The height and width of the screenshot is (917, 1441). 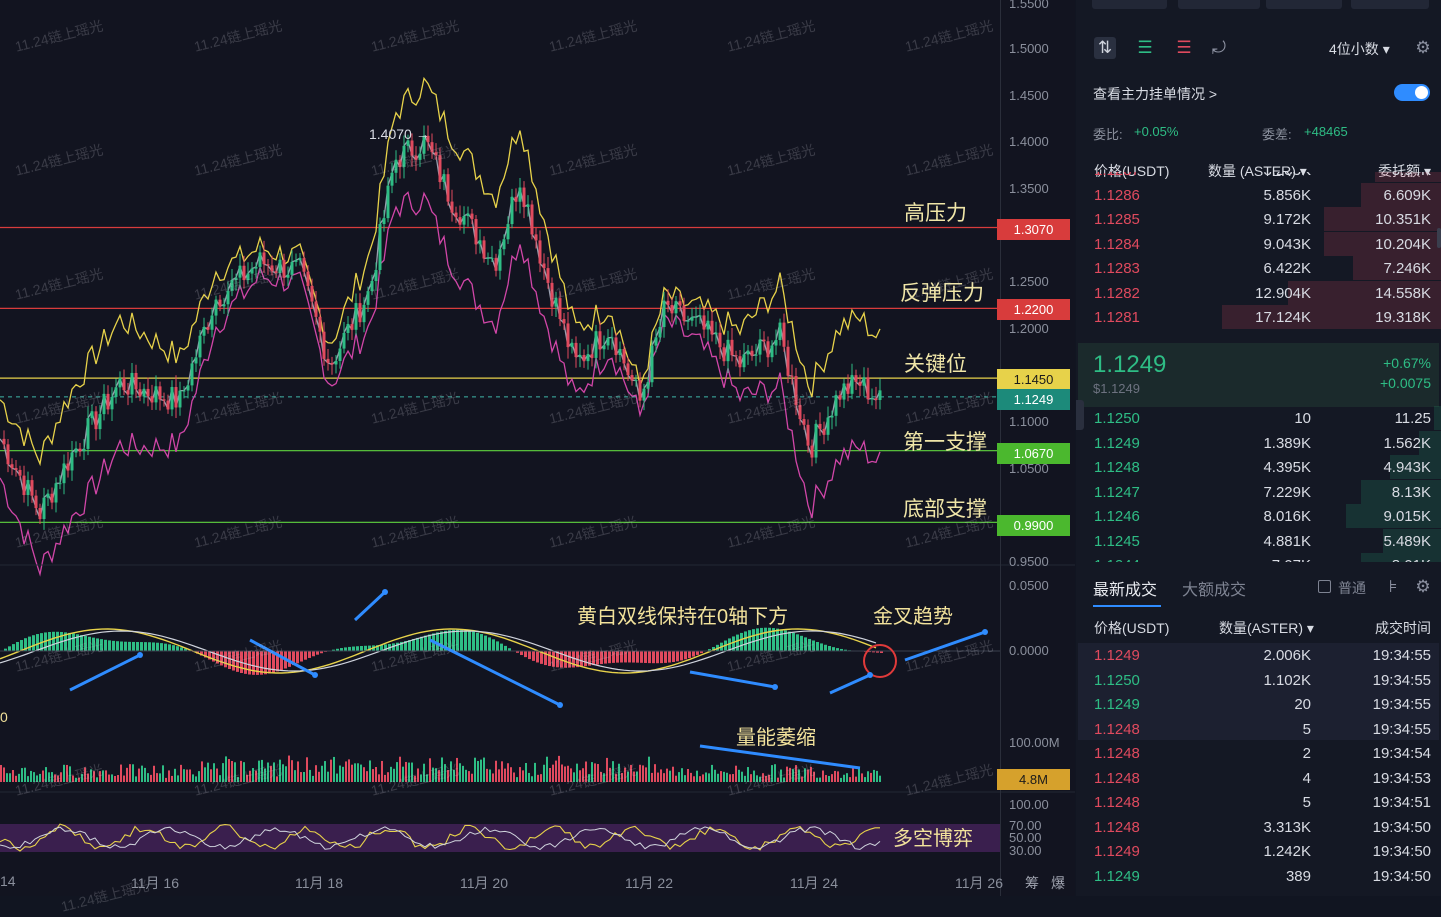 What do you see at coordinates (1411, 175) in the screenshot?
I see `row-amount: 3.94K` at bounding box center [1411, 175].